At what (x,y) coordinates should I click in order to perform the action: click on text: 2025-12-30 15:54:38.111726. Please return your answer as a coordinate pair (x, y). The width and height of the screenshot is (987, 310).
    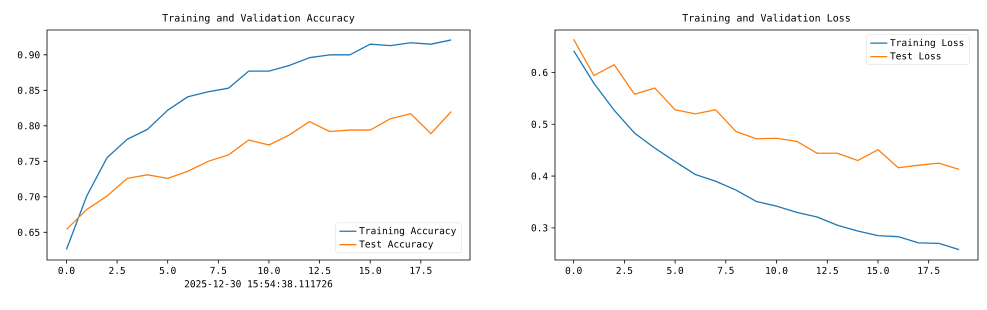
    Looking at the image, I should click on (258, 284).